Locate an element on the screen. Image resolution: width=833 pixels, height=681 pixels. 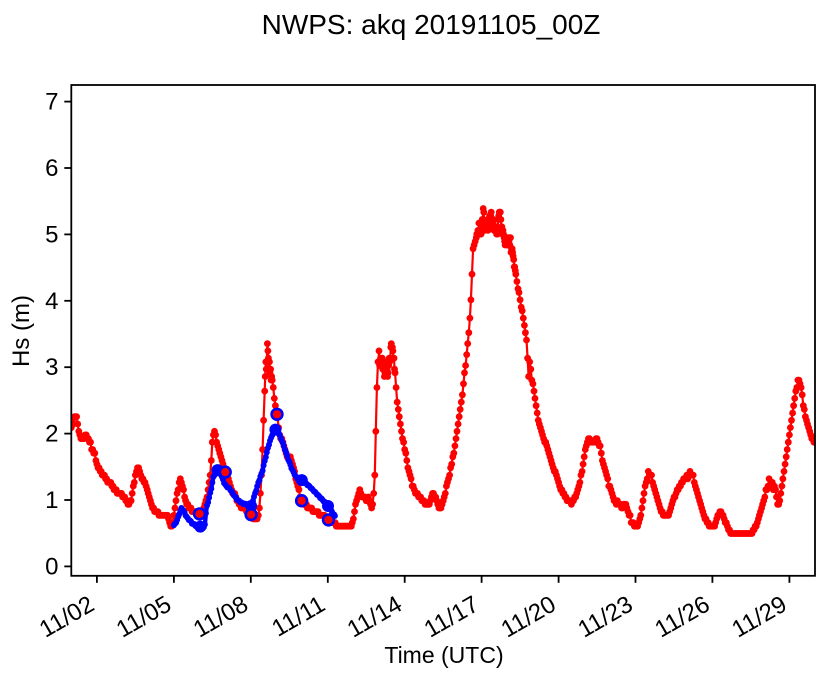
svg-text: 4 is located at coordinates (51, 301).